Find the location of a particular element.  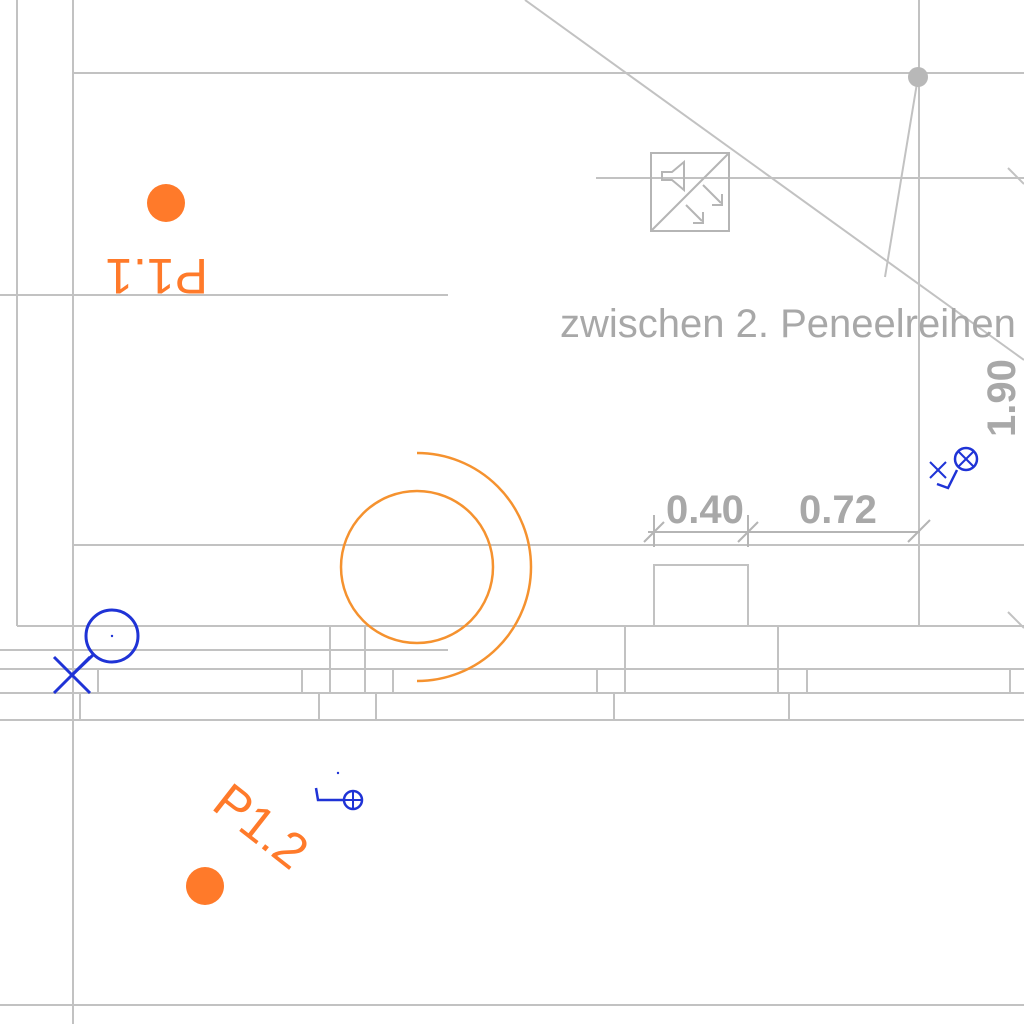

ceiling-light-icon is located at coordinates (96, 651).